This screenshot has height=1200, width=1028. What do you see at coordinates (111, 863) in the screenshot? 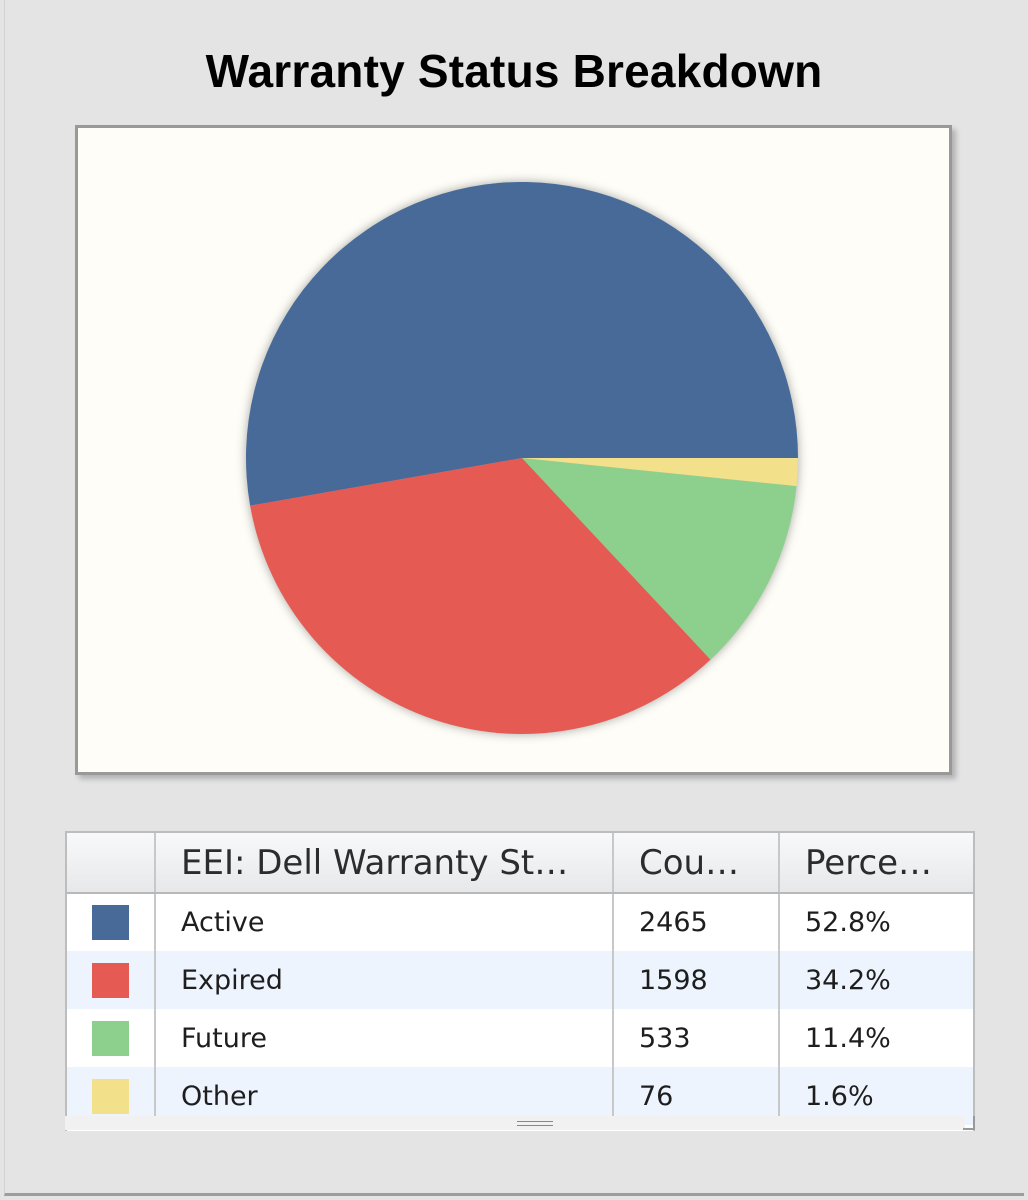
I see `column-header-swatch` at bounding box center [111, 863].